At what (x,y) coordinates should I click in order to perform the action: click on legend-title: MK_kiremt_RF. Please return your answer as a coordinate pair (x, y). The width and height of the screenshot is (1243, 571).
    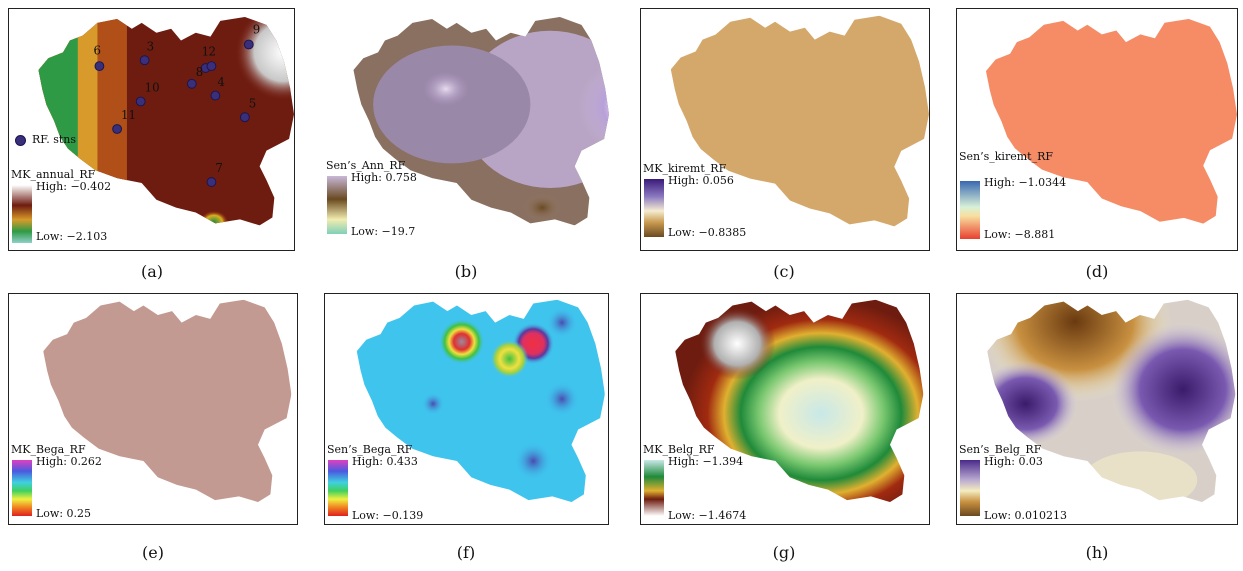
    Looking at the image, I should click on (685, 168).